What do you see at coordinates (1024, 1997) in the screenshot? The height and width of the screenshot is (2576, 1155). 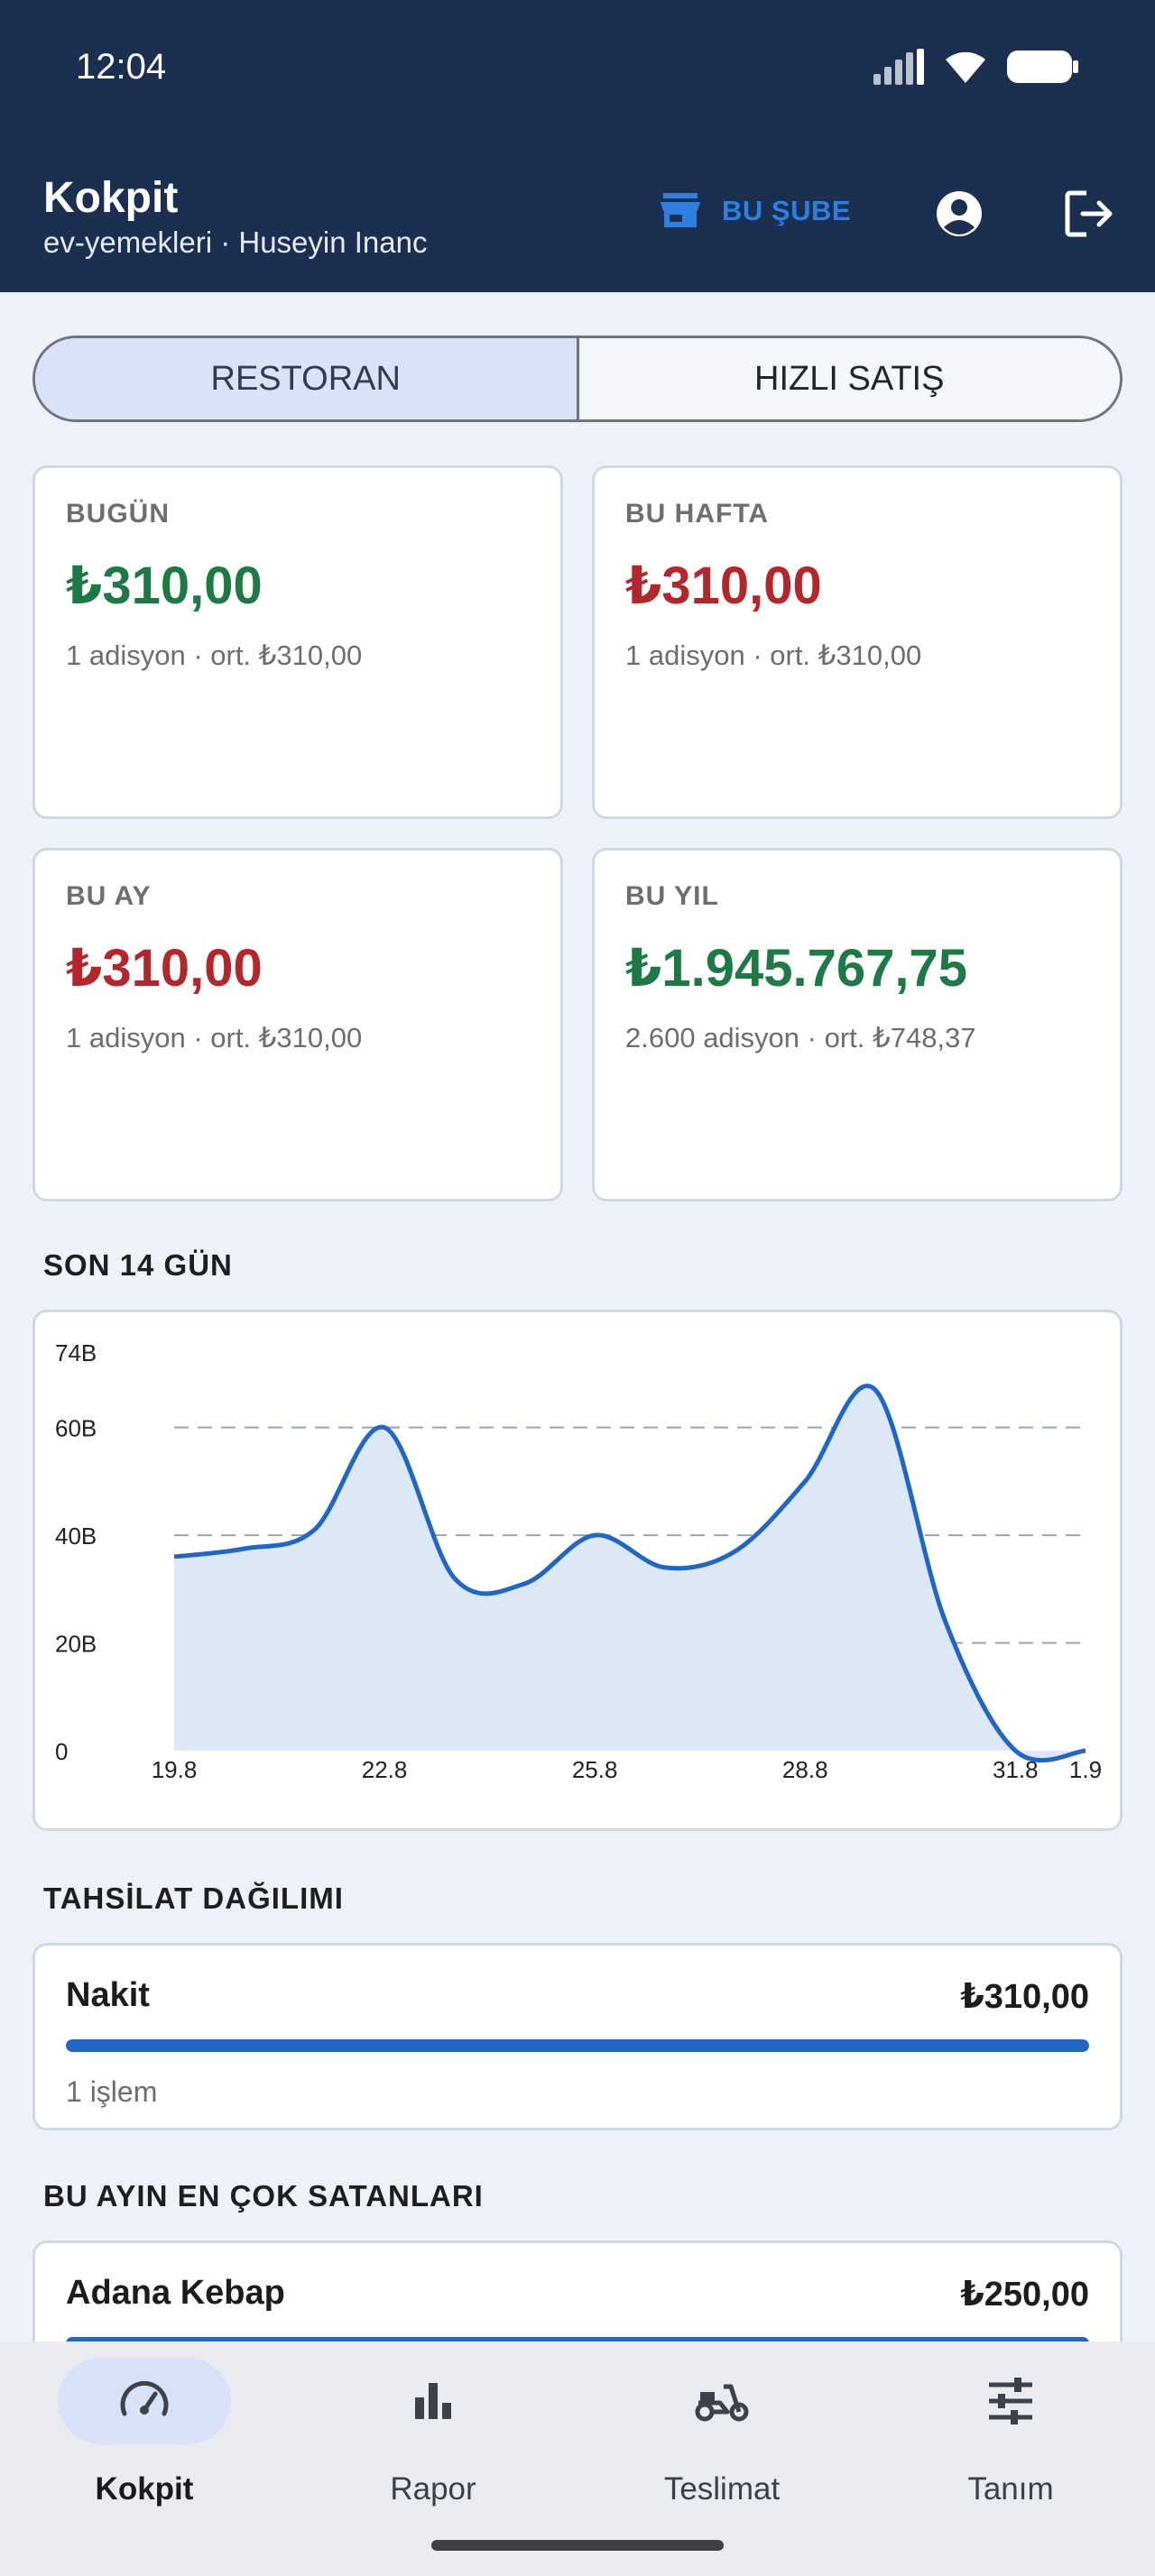 I see `payment-method-amount: ₺310,00` at bounding box center [1024, 1997].